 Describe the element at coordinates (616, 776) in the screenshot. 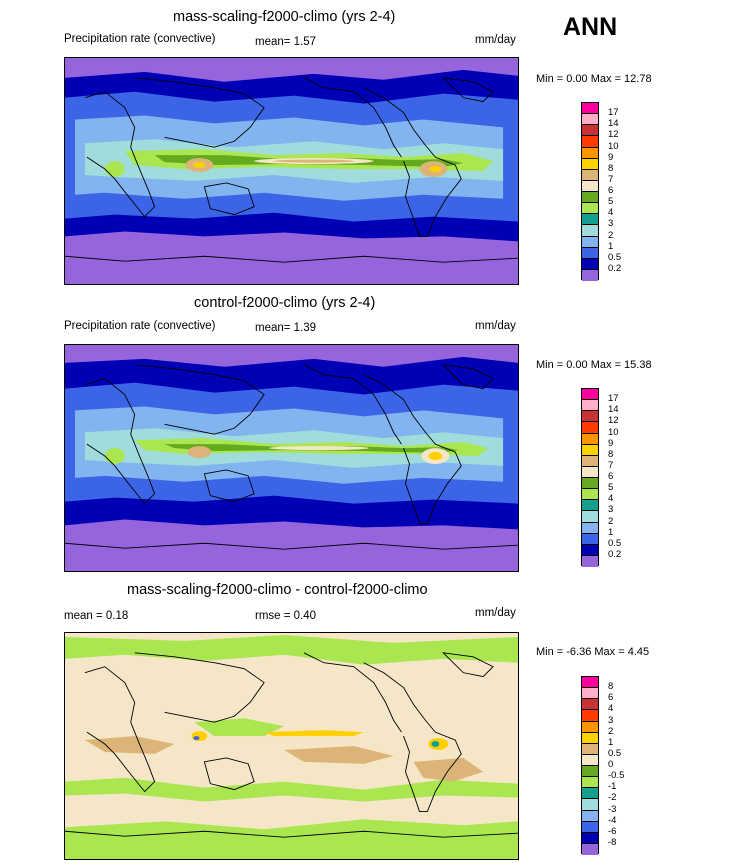

I see `colorbar-tick-label: -0.5` at that location.